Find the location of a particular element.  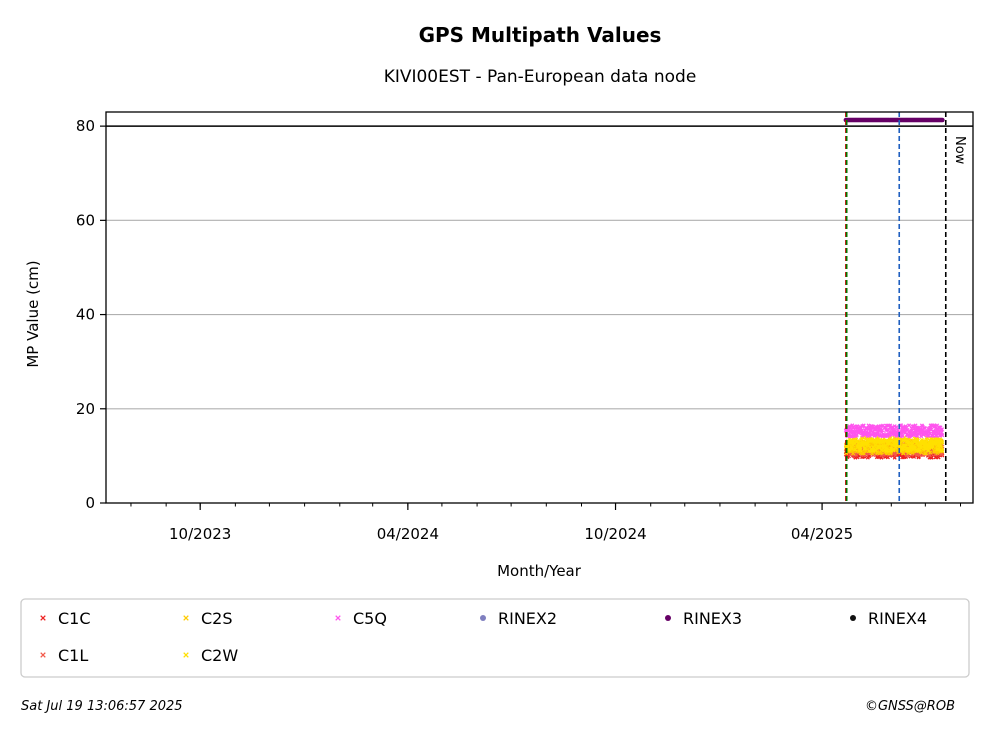

legend-item-c1l: C1L is located at coordinates (64, 655).